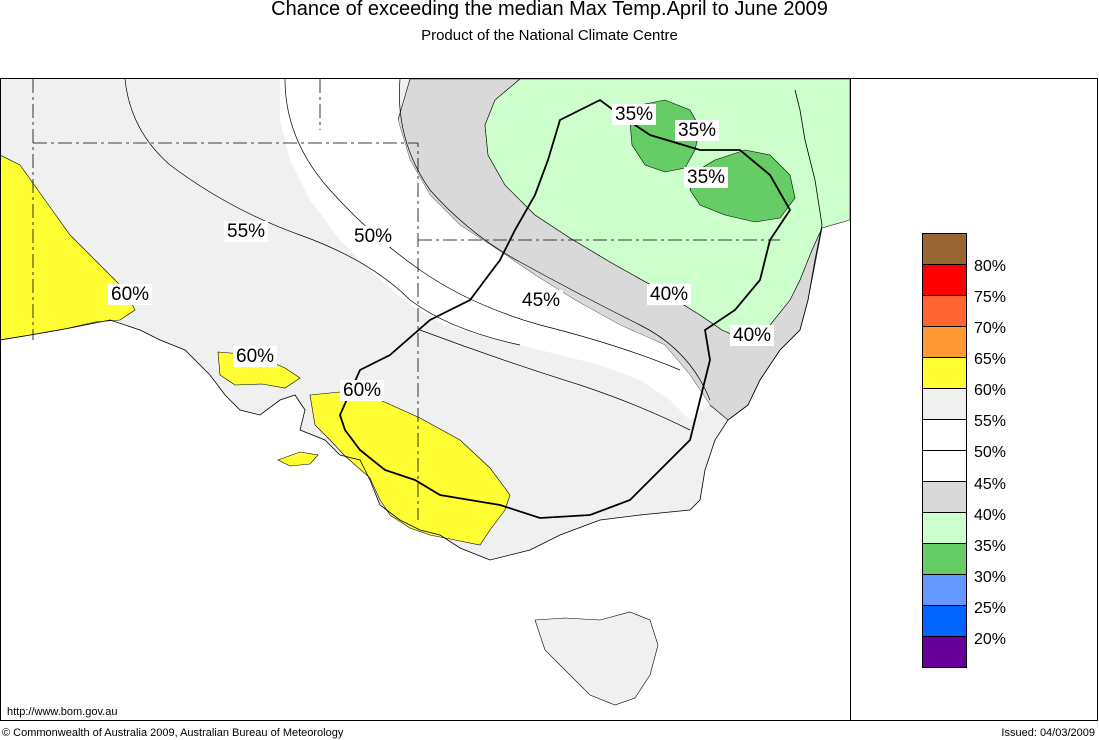  Describe the element at coordinates (990, 359) in the screenshot. I see `legend-label: 65%` at that location.